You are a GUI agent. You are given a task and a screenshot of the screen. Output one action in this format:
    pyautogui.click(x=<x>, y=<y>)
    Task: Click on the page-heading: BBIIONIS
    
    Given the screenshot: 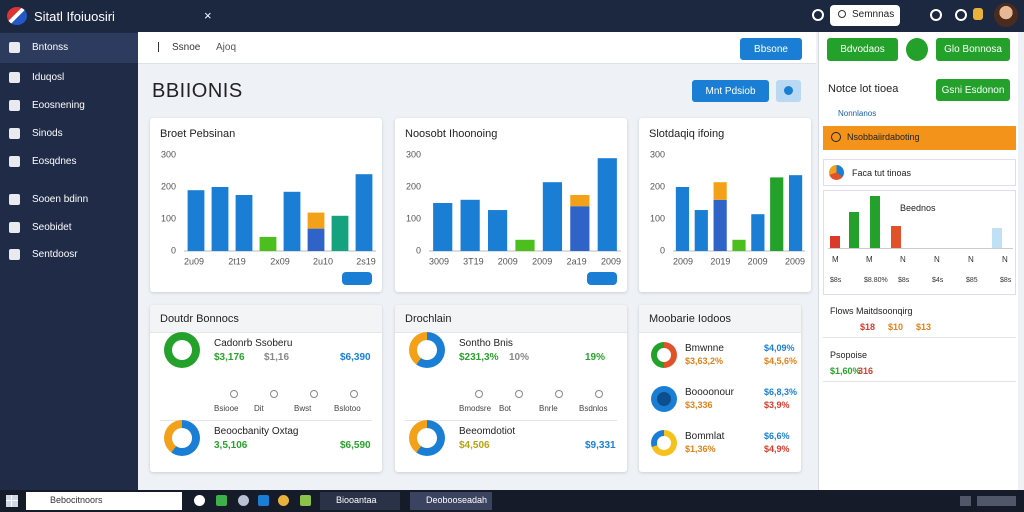 What is the action you would take?
    pyautogui.click(x=197, y=91)
    